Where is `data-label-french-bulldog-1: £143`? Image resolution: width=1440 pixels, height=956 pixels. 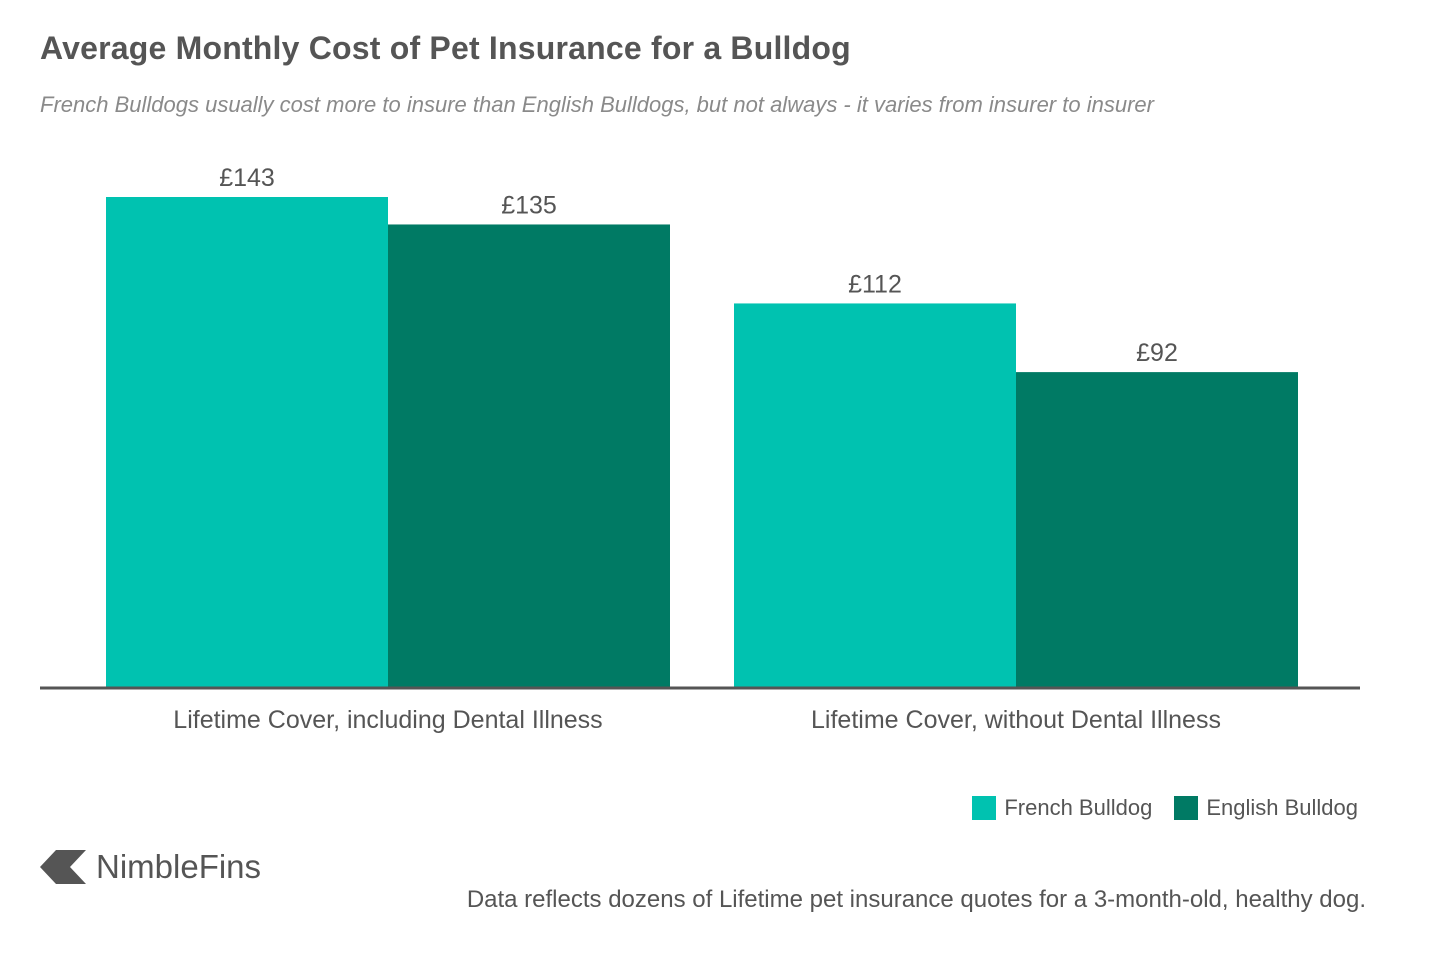 data-label-french-bulldog-1: £143 is located at coordinates (247, 178).